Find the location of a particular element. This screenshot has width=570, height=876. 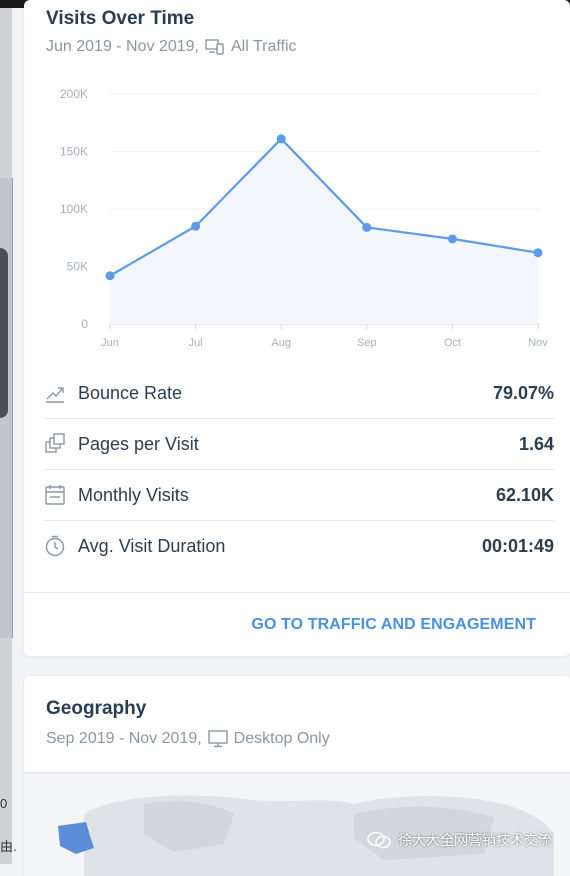

metric-value: 79.07% is located at coordinates (523, 392).